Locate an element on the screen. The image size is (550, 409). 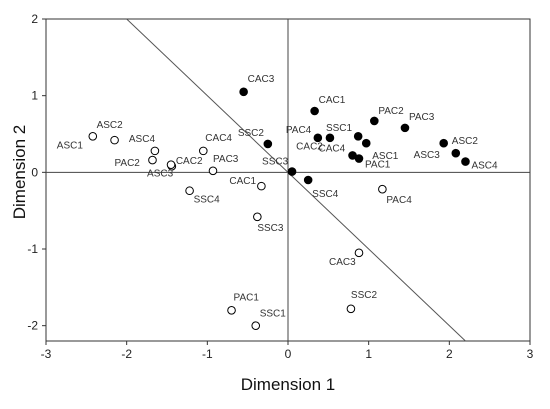
y-tick-label: 1 is located at coordinates (34, 96).